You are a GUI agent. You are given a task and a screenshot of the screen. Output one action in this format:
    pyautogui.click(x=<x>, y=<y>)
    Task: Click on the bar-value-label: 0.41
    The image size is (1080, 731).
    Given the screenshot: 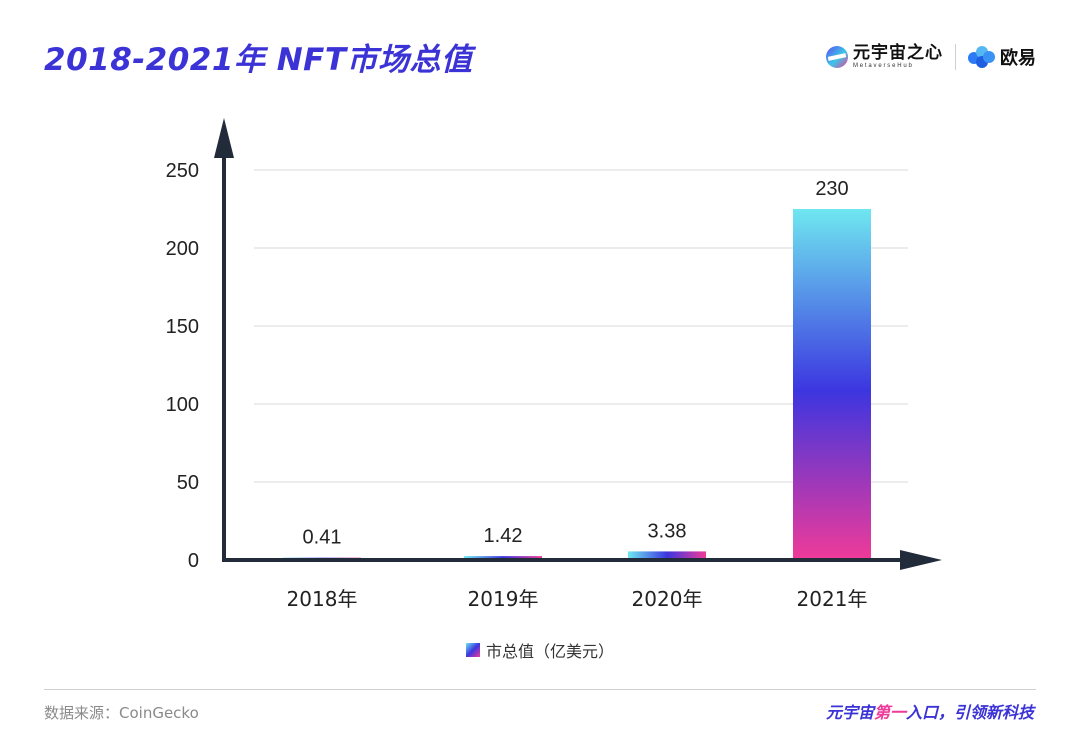 What is the action you would take?
    pyautogui.click(x=322, y=538)
    